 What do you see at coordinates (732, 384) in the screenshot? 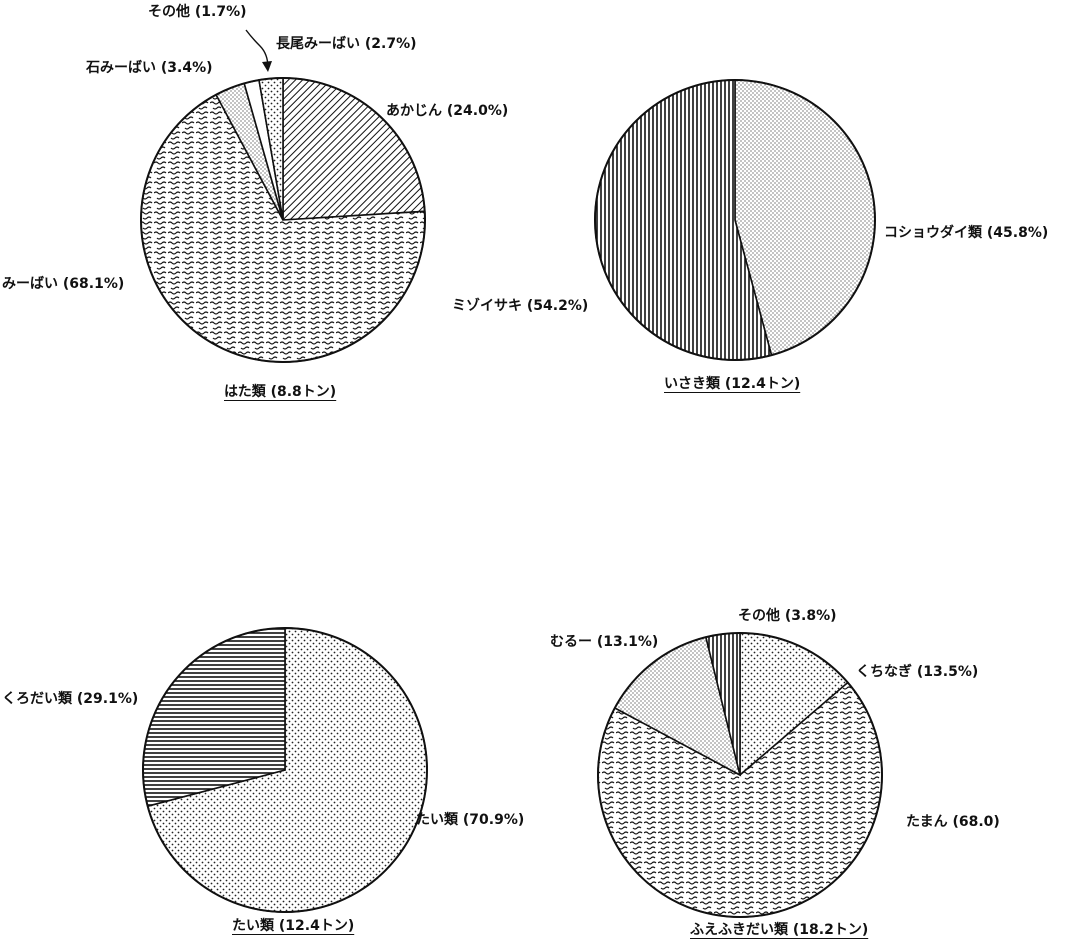
I see `chart-caption-isaki: いさき類 (12.4トン)` at bounding box center [732, 384].